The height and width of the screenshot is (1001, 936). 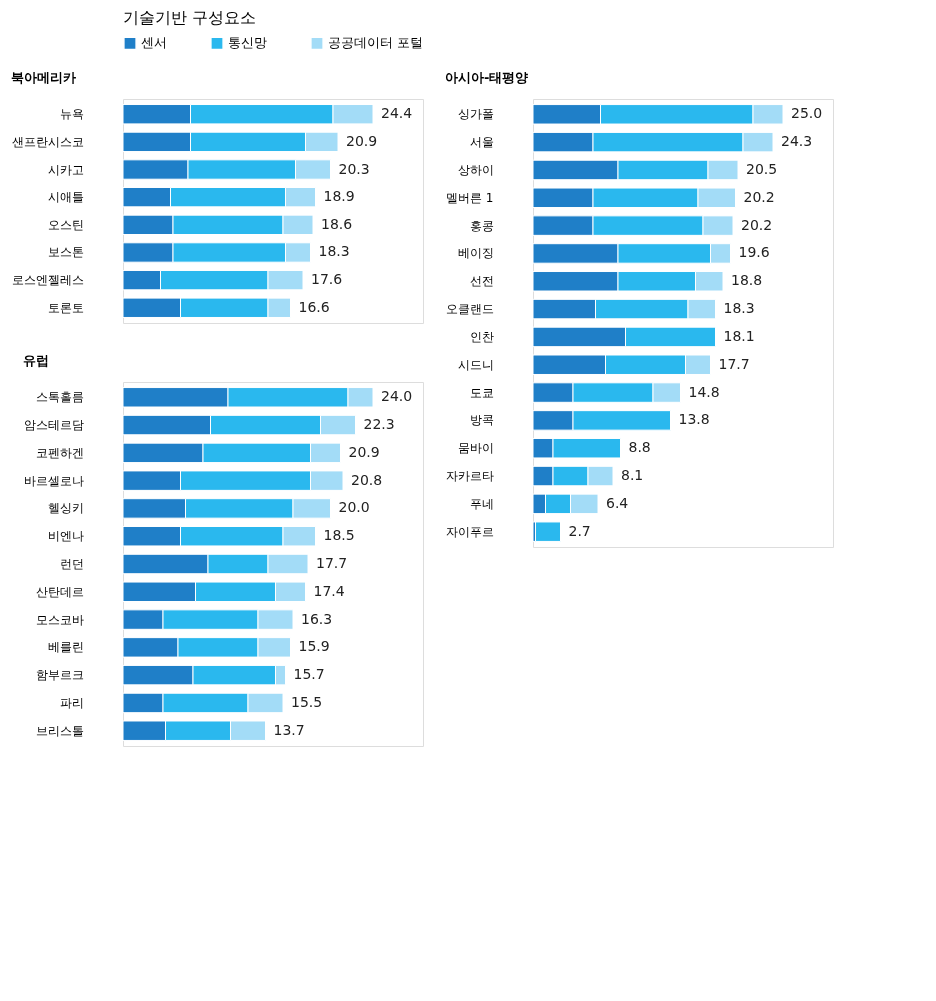 What do you see at coordinates (65, 169) in the screenshot?
I see `y-tick-label: 시카고` at bounding box center [65, 169].